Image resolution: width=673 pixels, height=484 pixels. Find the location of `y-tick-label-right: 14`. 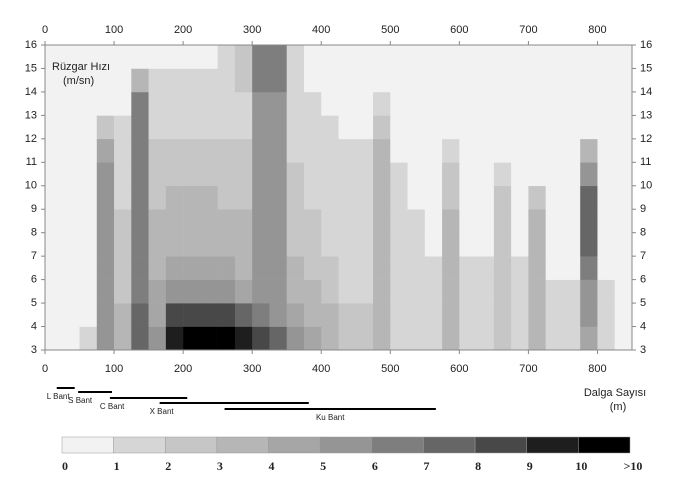

y-tick-label-right: 14 is located at coordinates (646, 92).